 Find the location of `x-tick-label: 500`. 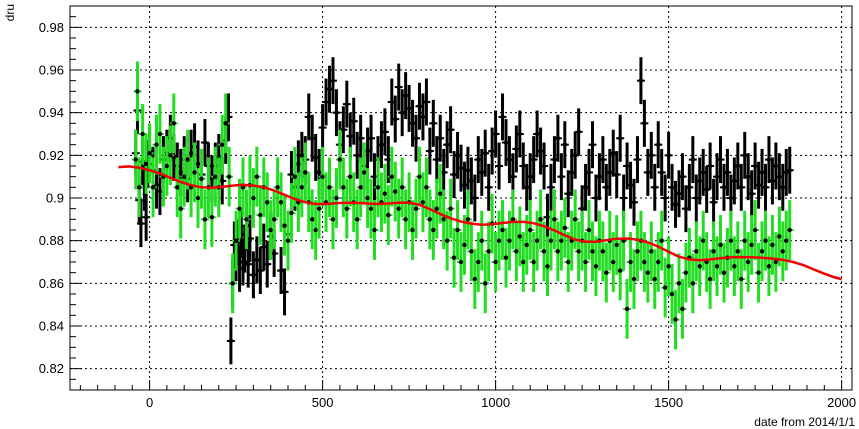

x-tick-label: 500 is located at coordinates (323, 402).